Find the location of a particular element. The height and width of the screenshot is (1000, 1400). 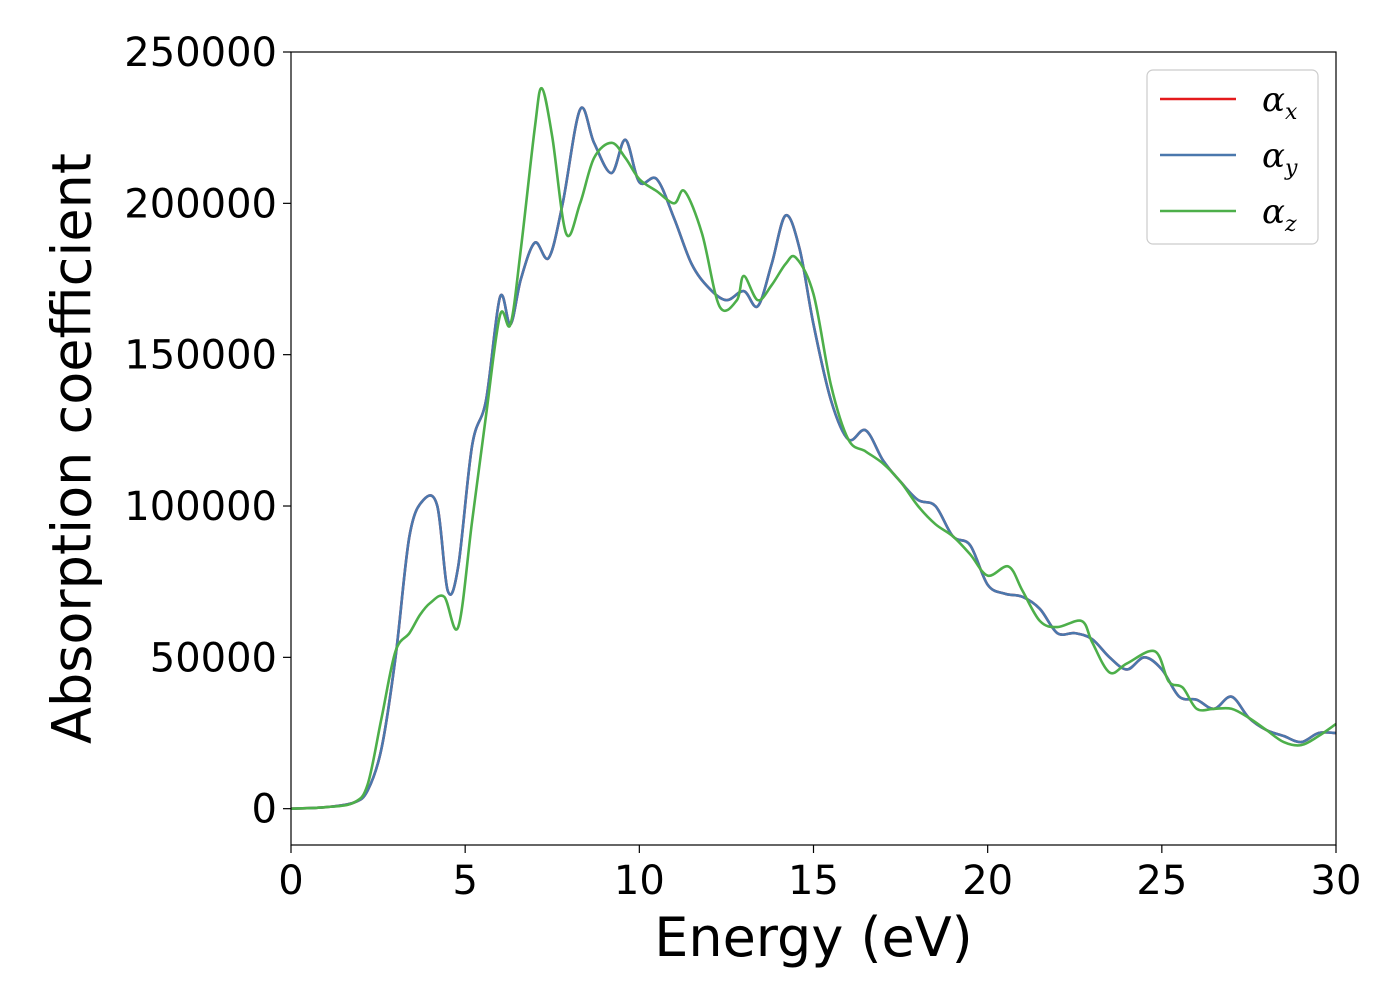

y-tick-label: 100000 is located at coordinates (200, 507).